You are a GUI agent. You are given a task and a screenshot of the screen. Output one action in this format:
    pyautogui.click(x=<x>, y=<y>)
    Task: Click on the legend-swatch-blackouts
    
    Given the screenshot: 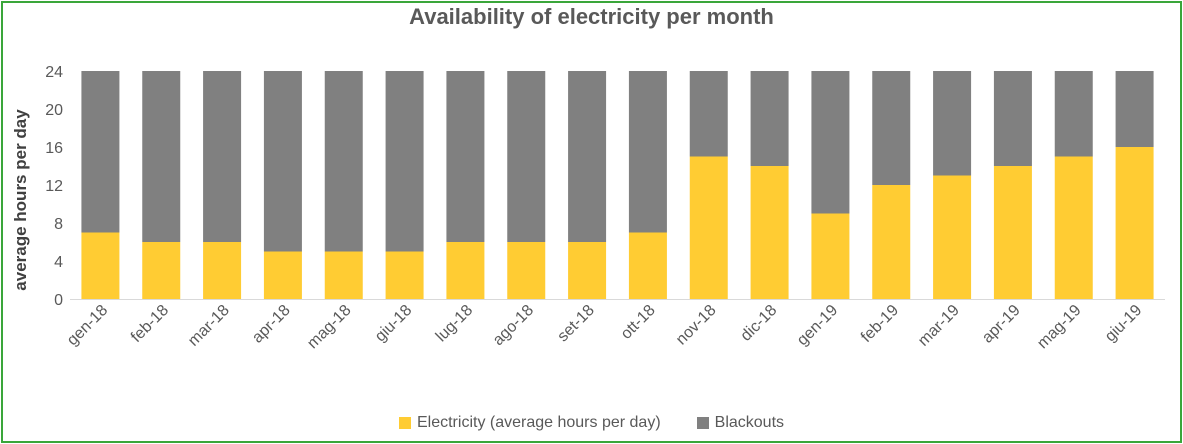 What is the action you would take?
    pyautogui.click(x=702, y=423)
    